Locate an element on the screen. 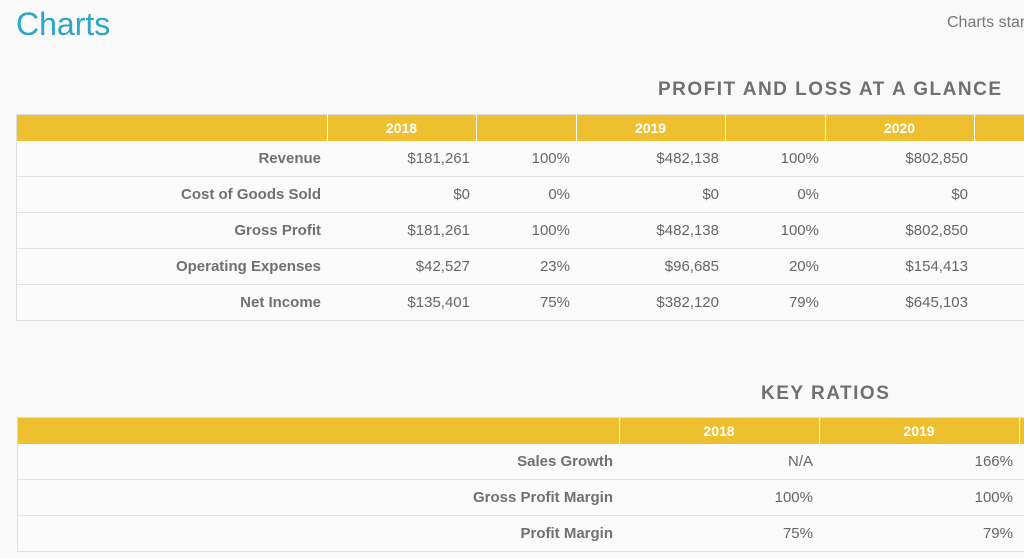 The height and width of the screenshot is (558, 1024). ratios-year-header: 2019 is located at coordinates (918, 431).